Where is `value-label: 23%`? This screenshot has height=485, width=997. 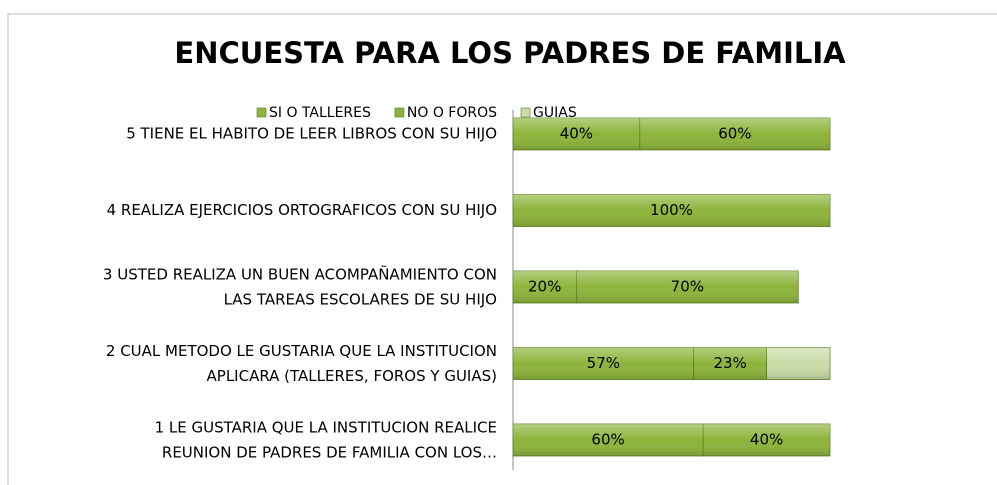 value-label: 23% is located at coordinates (729, 363).